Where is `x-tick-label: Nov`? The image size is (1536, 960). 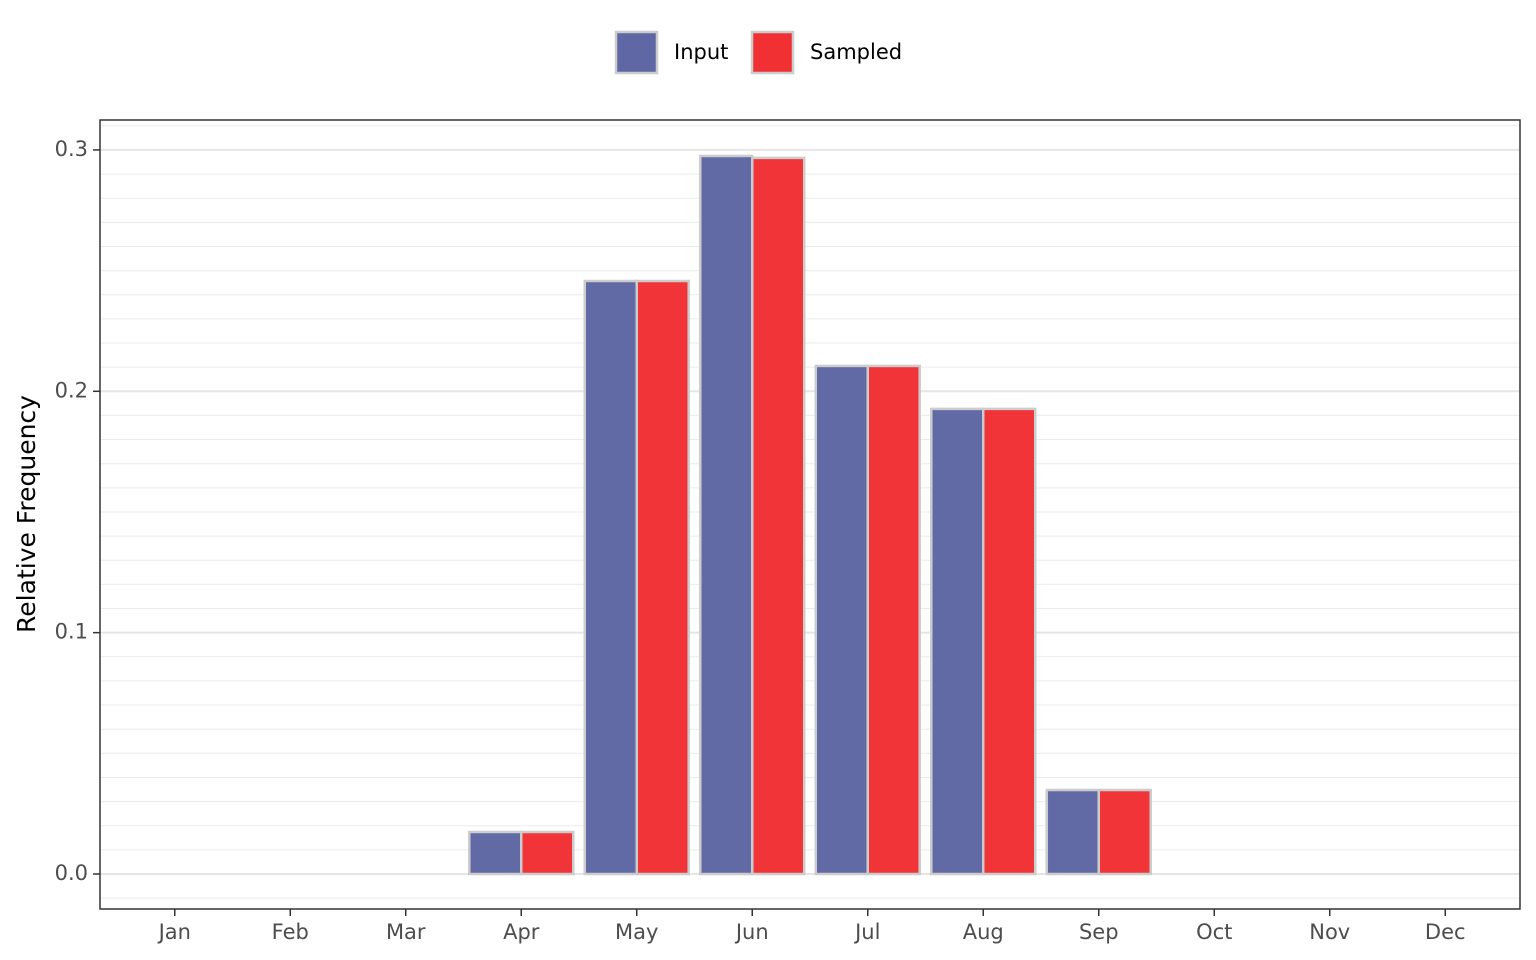 x-tick-label: Nov is located at coordinates (1329, 932).